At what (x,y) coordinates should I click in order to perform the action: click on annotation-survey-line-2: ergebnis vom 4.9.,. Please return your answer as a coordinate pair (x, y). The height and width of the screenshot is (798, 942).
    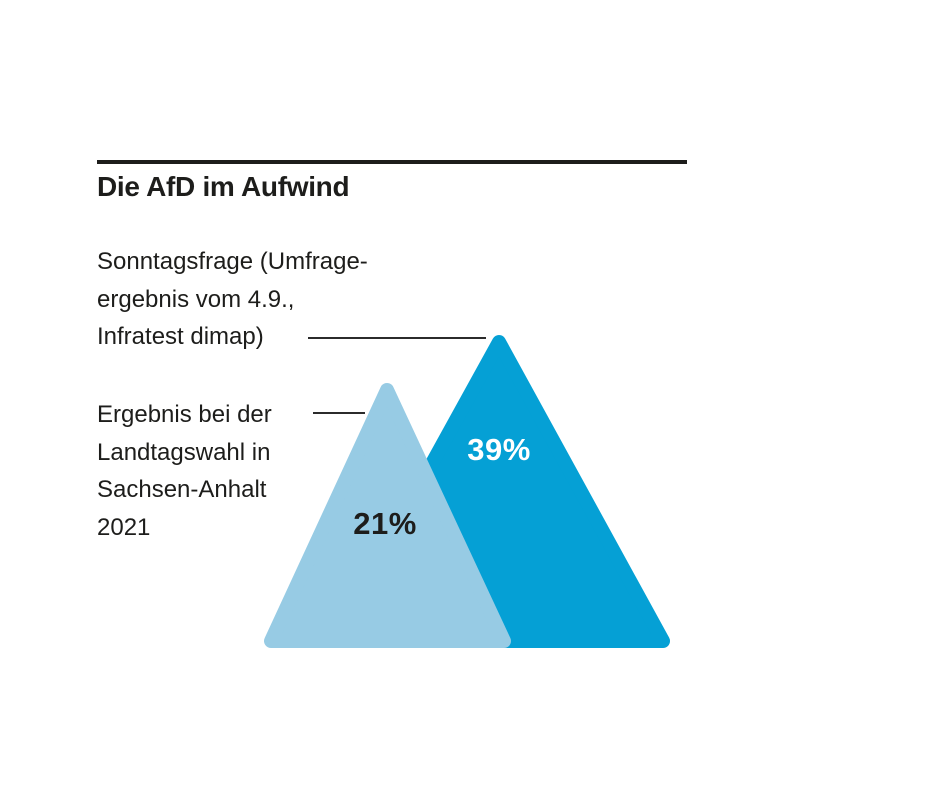
    Looking at the image, I should click on (196, 299).